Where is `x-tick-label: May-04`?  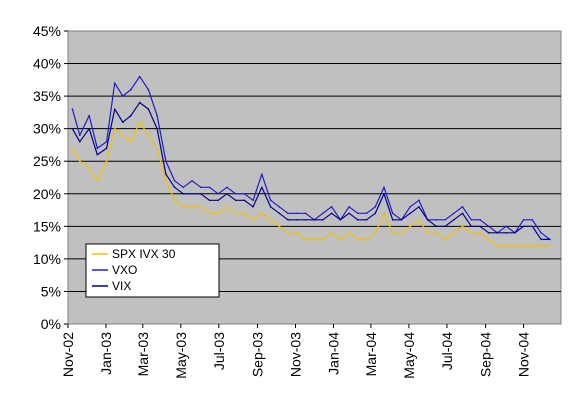 x-tick-label: May-04 is located at coordinates (409, 355).